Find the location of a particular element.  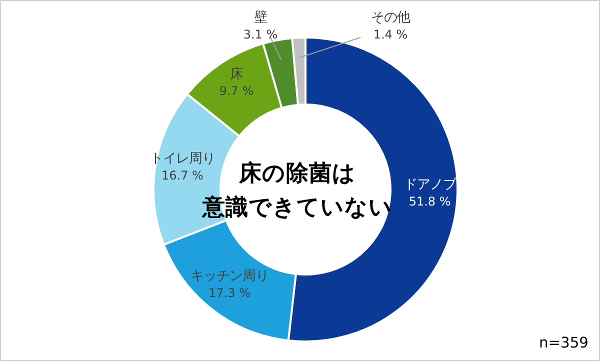

data-label: 17.3 % is located at coordinates (229, 293).